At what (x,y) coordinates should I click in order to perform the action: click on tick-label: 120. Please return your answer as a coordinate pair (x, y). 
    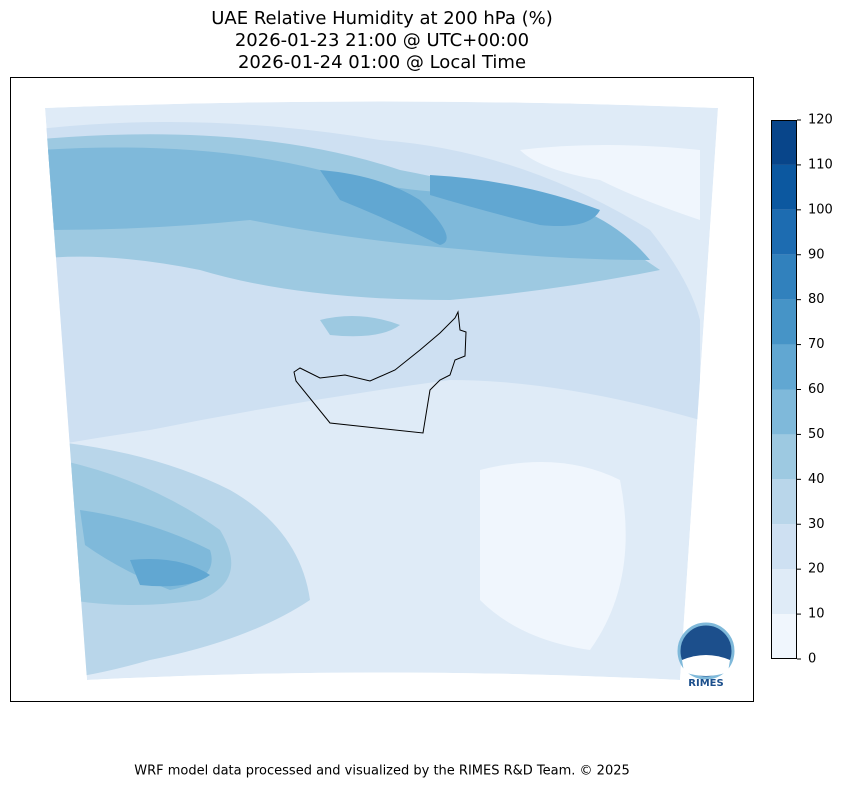
    Looking at the image, I should click on (820, 120).